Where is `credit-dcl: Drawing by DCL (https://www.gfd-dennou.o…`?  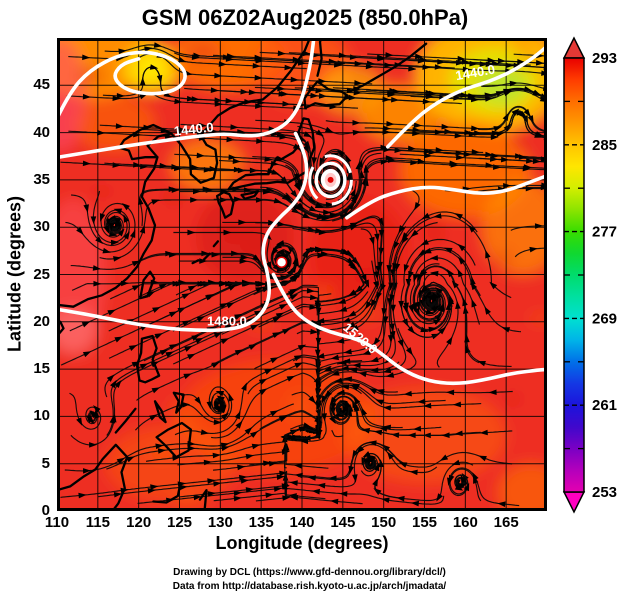 credit-dcl: Drawing by DCL (https://www.gfd-dennou.o… is located at coordinates (309, 572).